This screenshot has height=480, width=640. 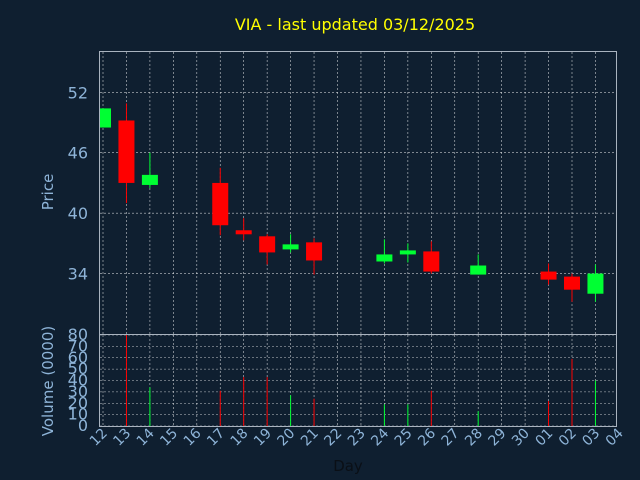 What do you see at coordinates (78, 414) in the screenshot?
I see `volume-y-tick-label: 10` at bounding box center [78, 414].